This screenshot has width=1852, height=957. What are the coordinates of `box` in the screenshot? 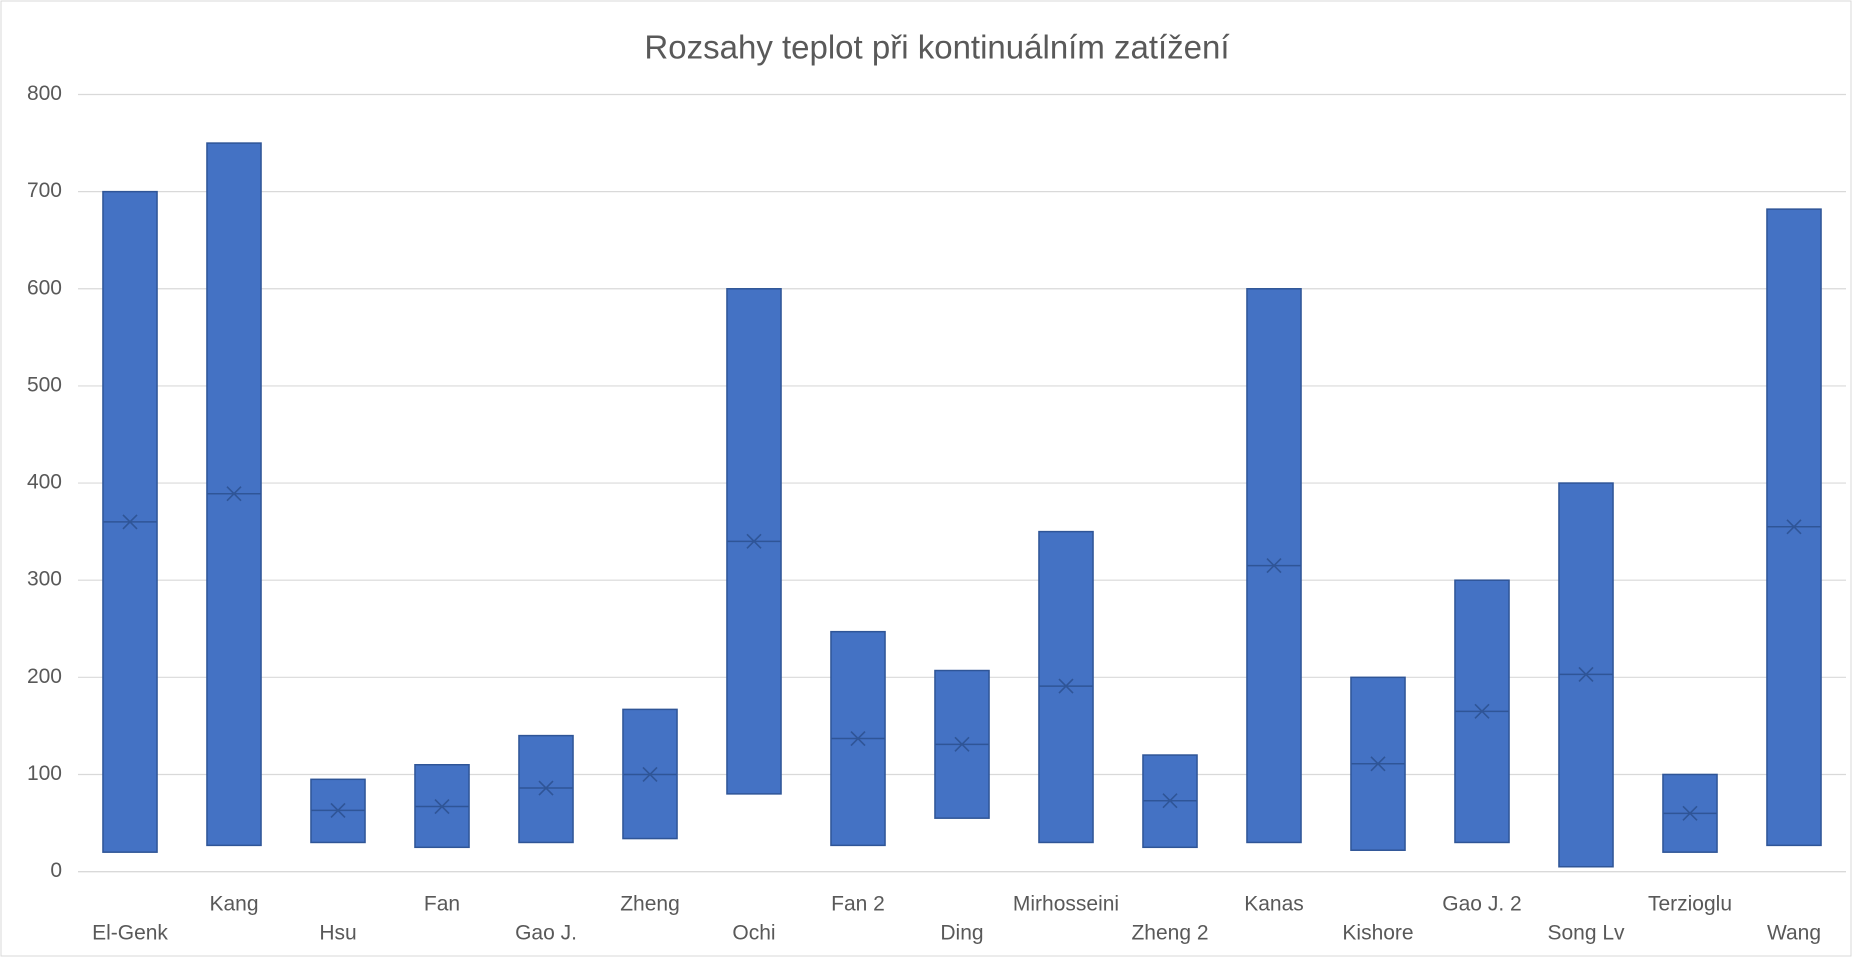 It's located at (546, 789).